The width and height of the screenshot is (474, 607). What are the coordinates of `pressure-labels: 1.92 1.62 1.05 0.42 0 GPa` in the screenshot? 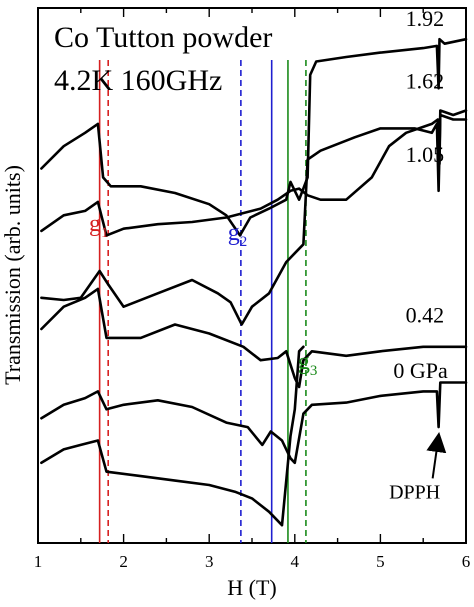 It's located at (420, 194).